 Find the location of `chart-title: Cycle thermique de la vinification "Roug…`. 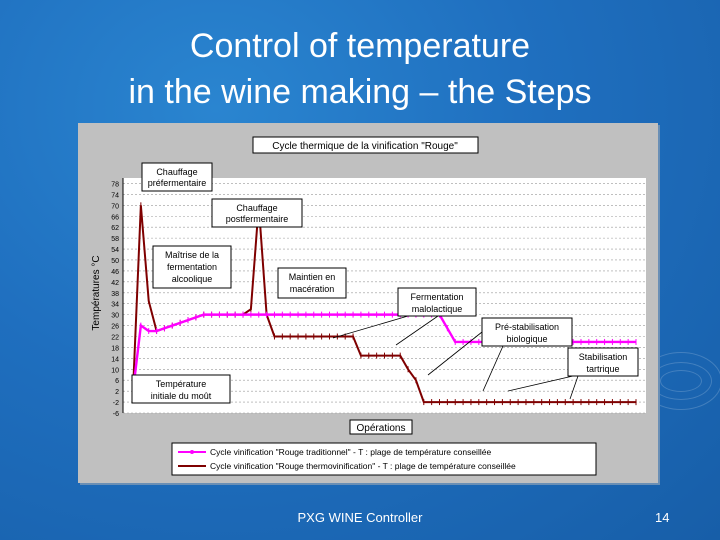

chart-title: Cycle thermique de la vinification "Roug… is located at coordinates (365, 146).